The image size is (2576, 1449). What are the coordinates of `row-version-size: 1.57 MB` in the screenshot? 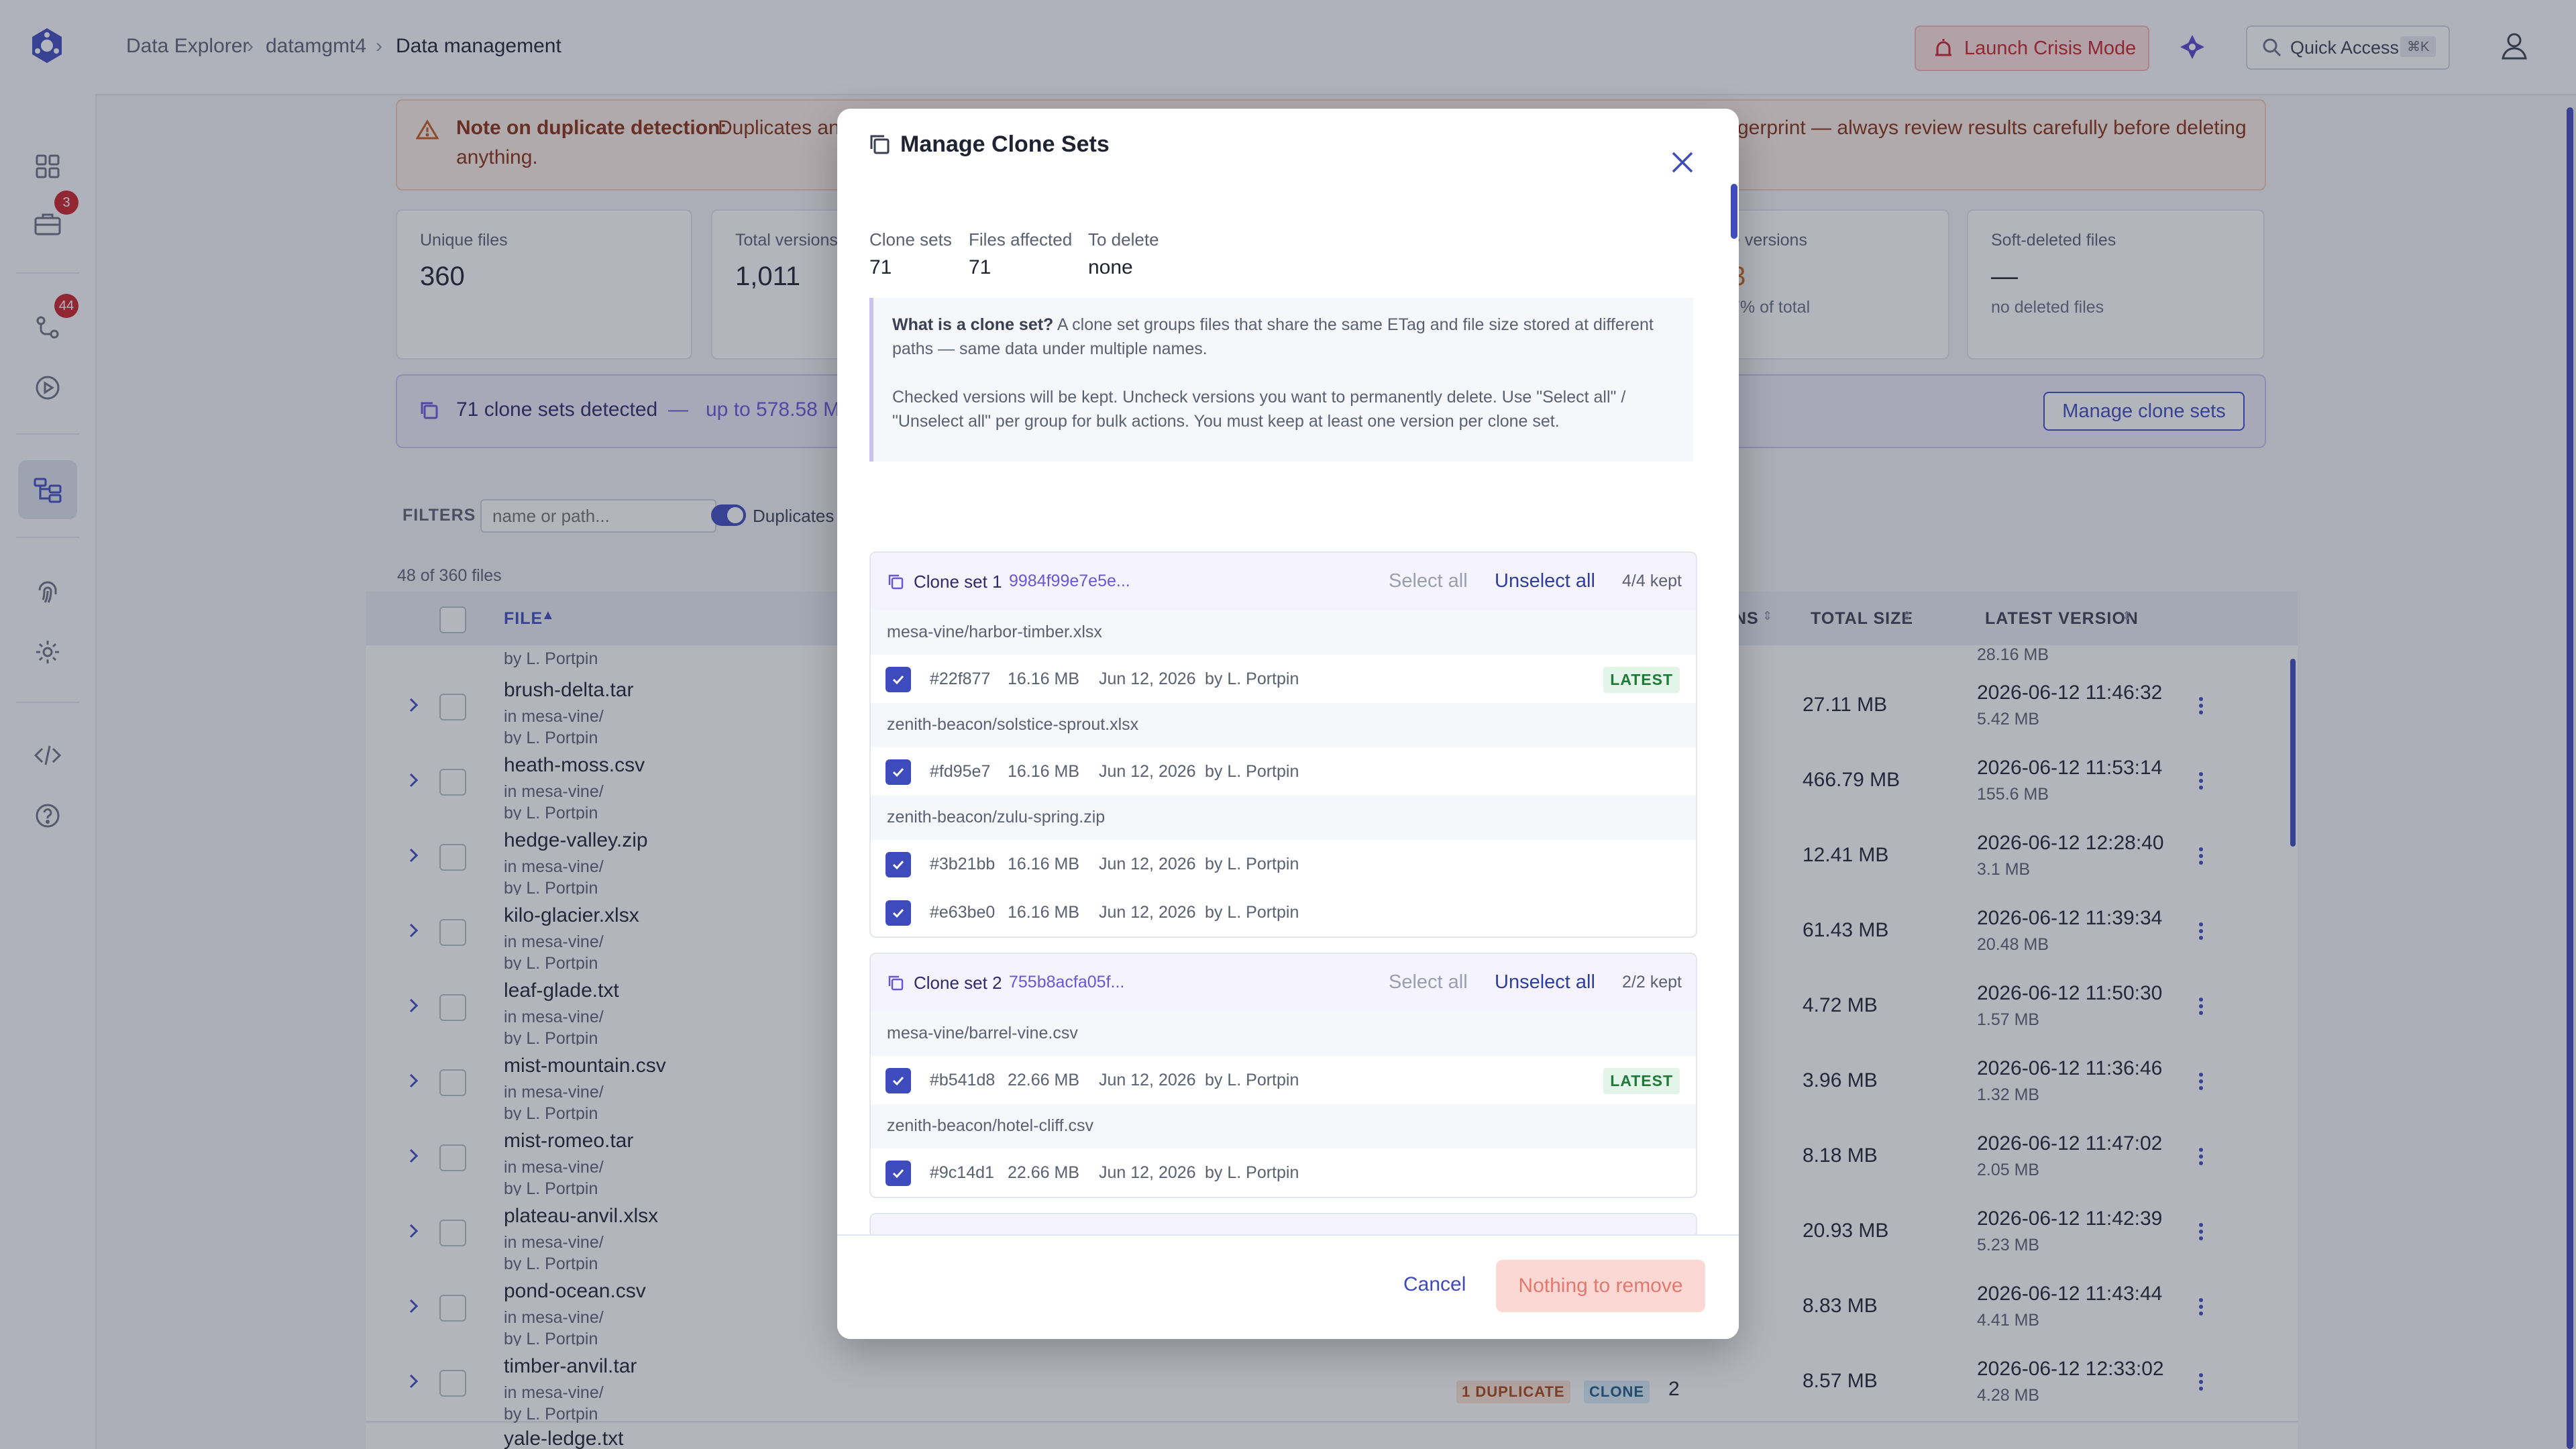 It's located at (2008, 1019).